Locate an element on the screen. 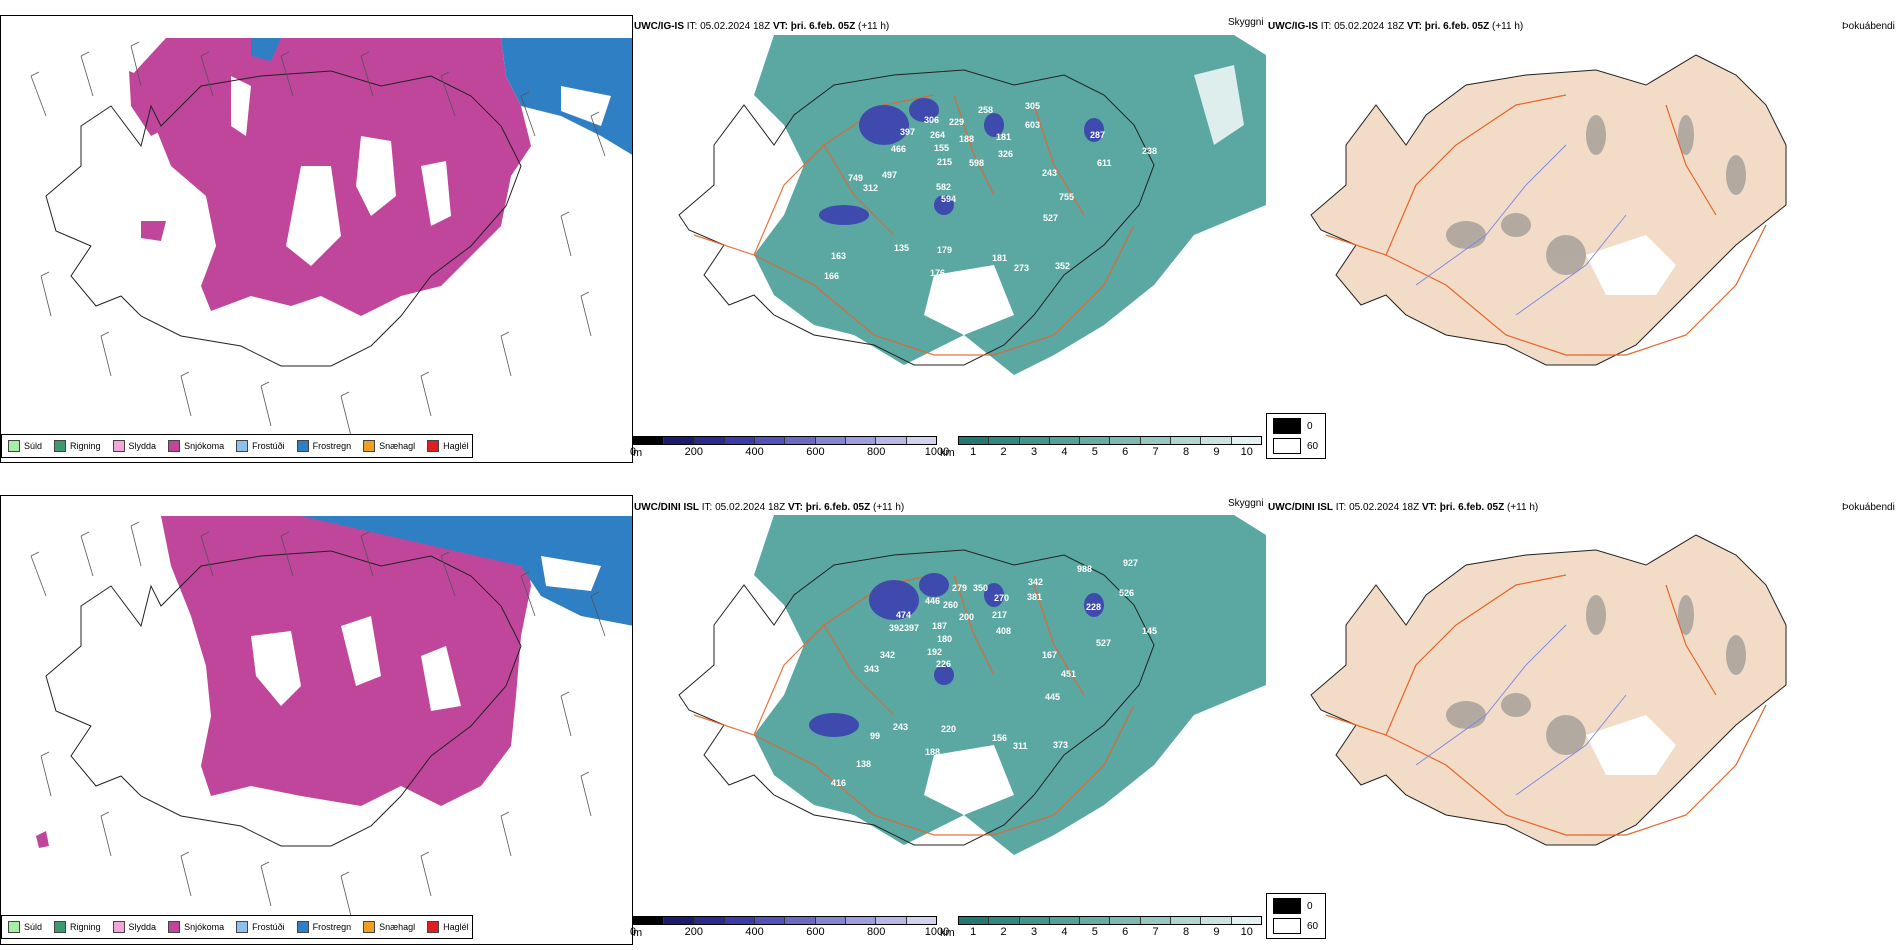  colorbar-tick-label: 800 is located at coordinates (876, 932).